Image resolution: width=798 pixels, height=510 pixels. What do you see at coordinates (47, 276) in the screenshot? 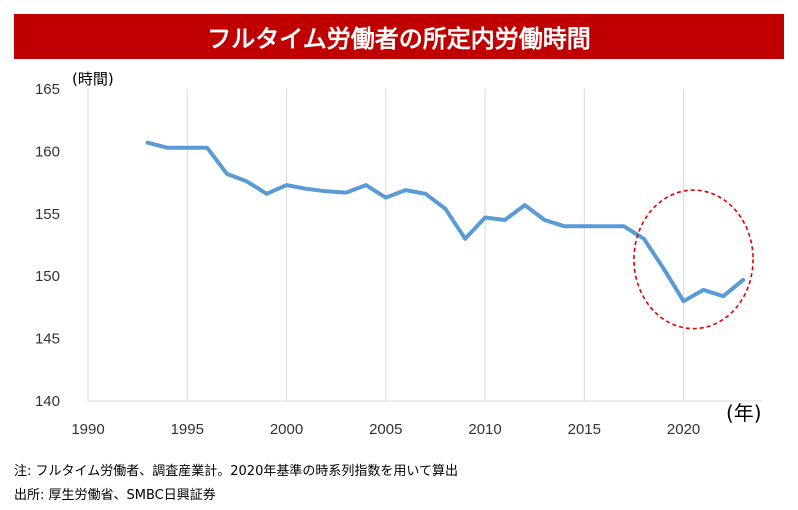
I see `y-tick-150: 150` at bounding box center [47, 276].